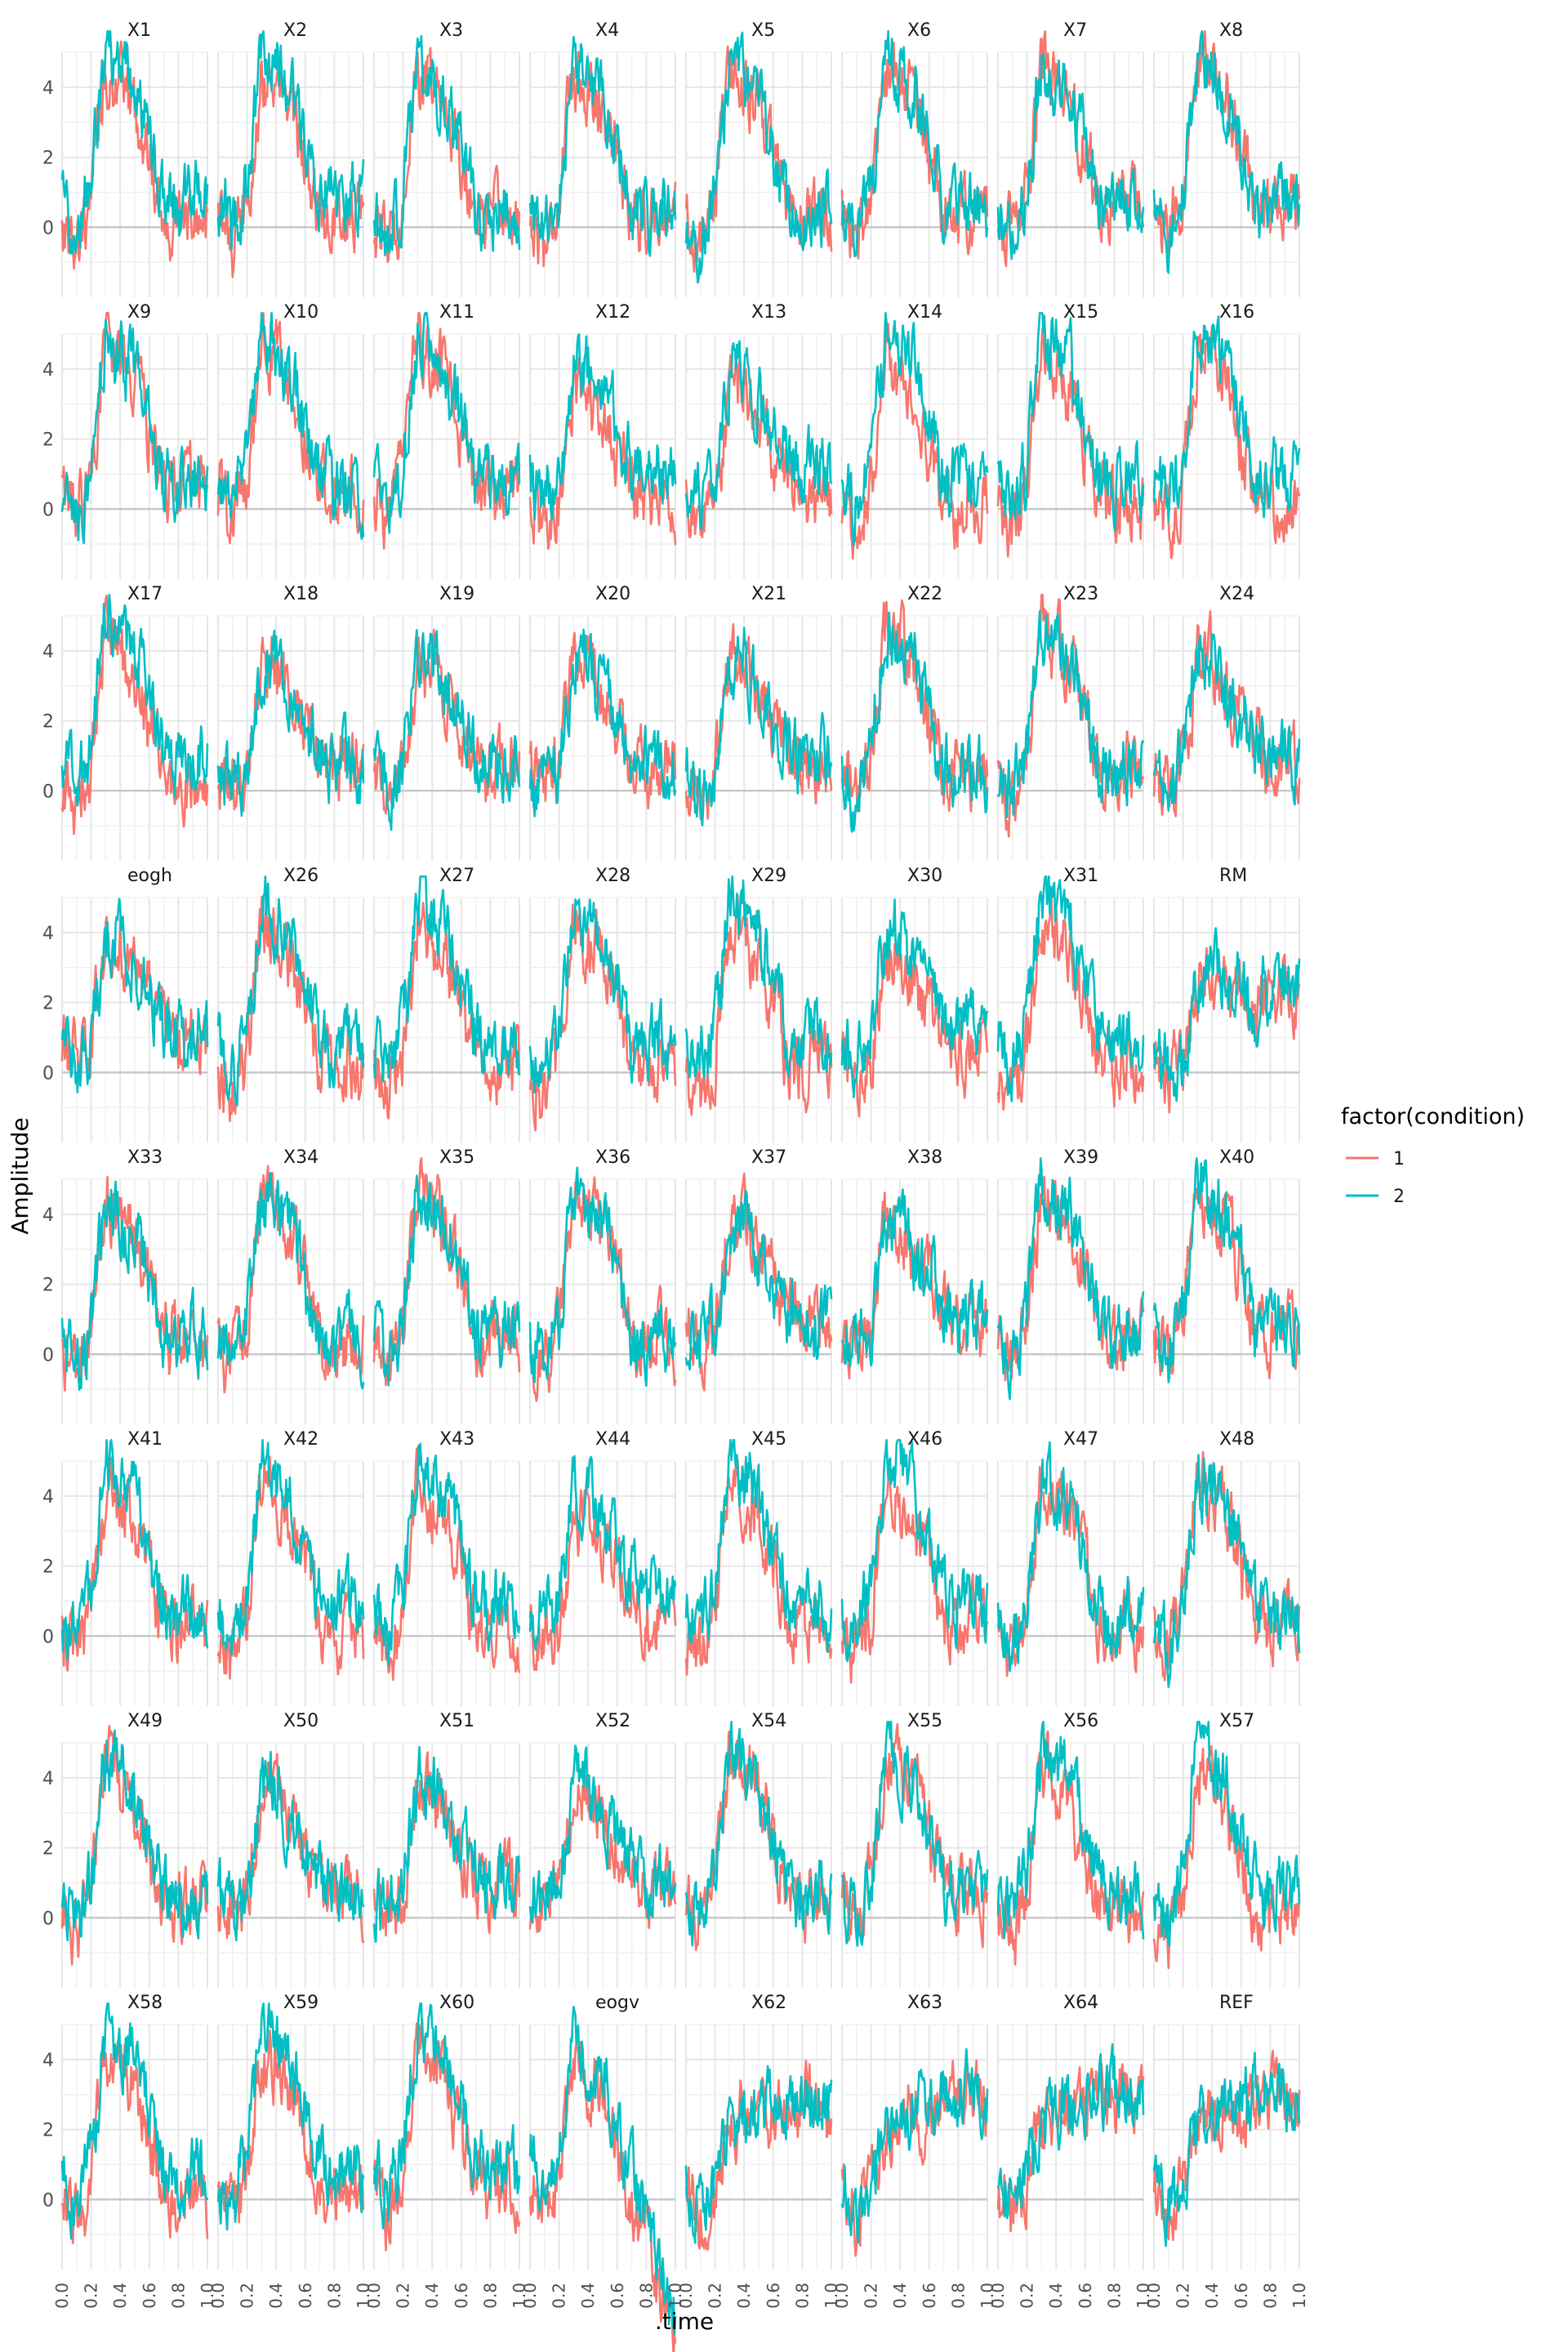  I want to click on series-line-2-X29, so click(758, 977).